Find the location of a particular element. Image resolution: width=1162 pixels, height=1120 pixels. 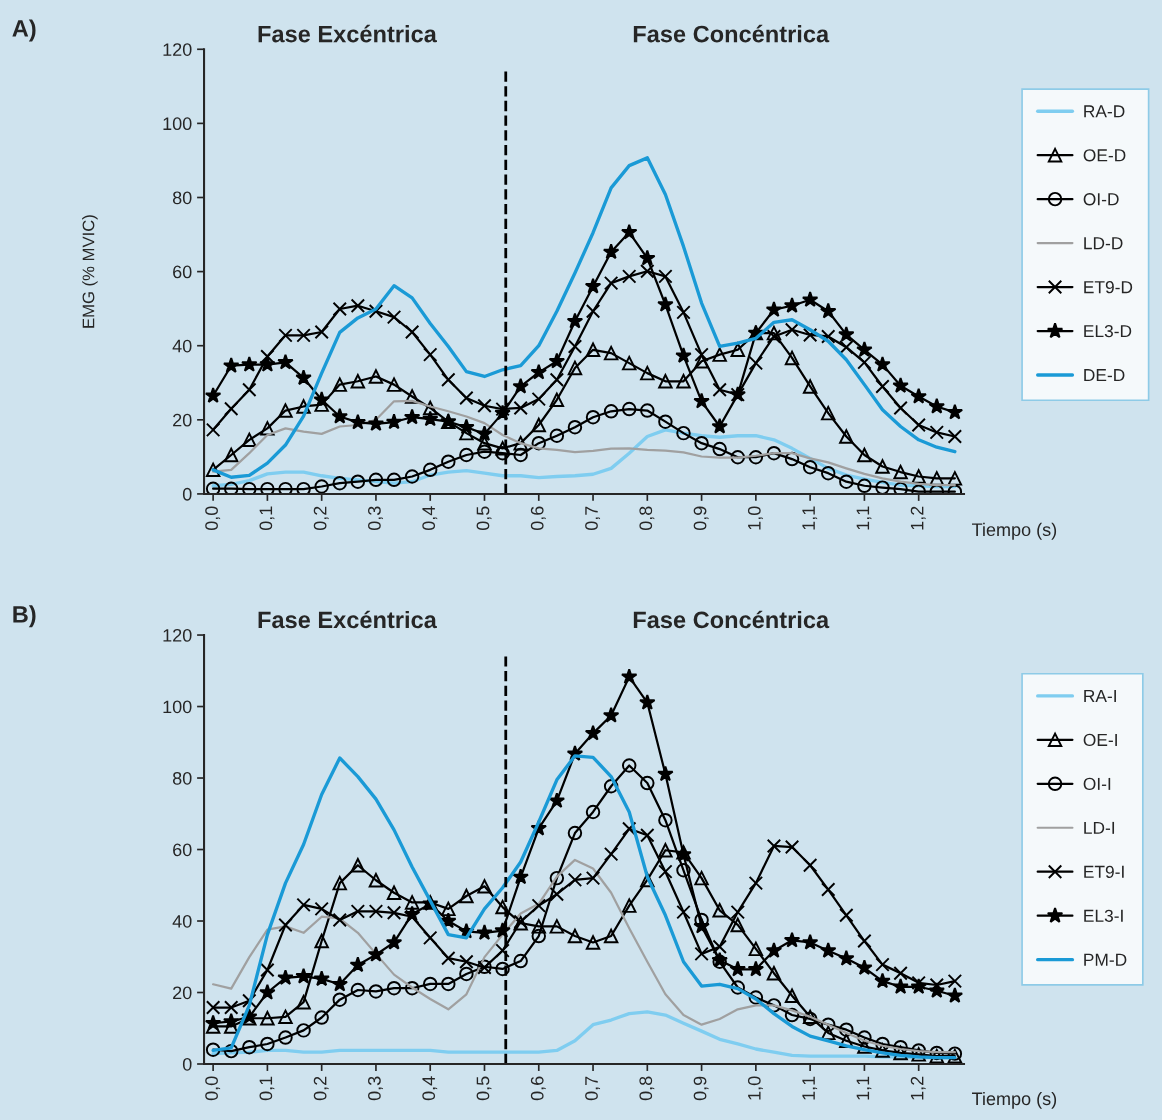

legend-label: ET9-I is located at coordinates (1104, 871).